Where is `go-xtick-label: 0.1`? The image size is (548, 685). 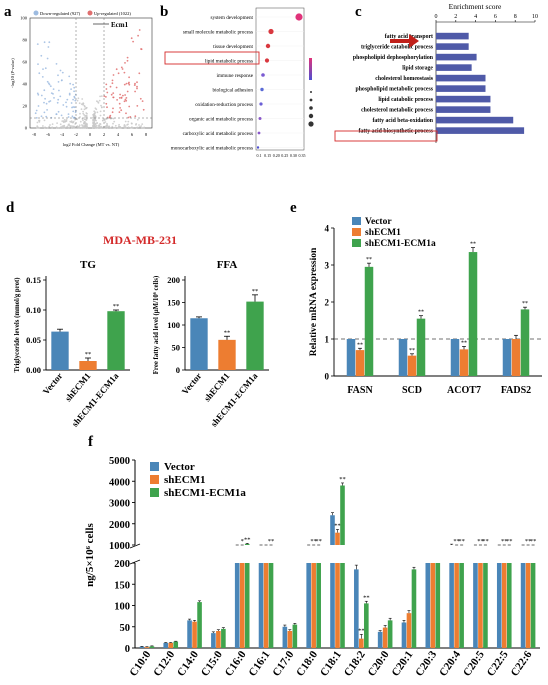
go-xtick-label: 0.1 is located at coordinates (259, 155).